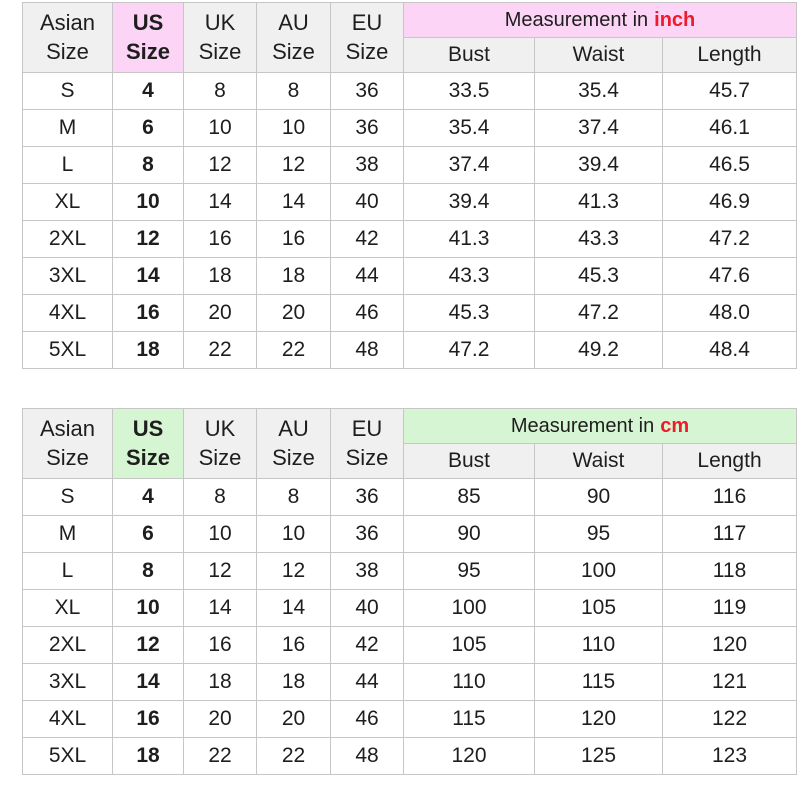 The width and height of the screenshot is (800, 800). I want to click on cell-length: 48.0, so click(729, 313).